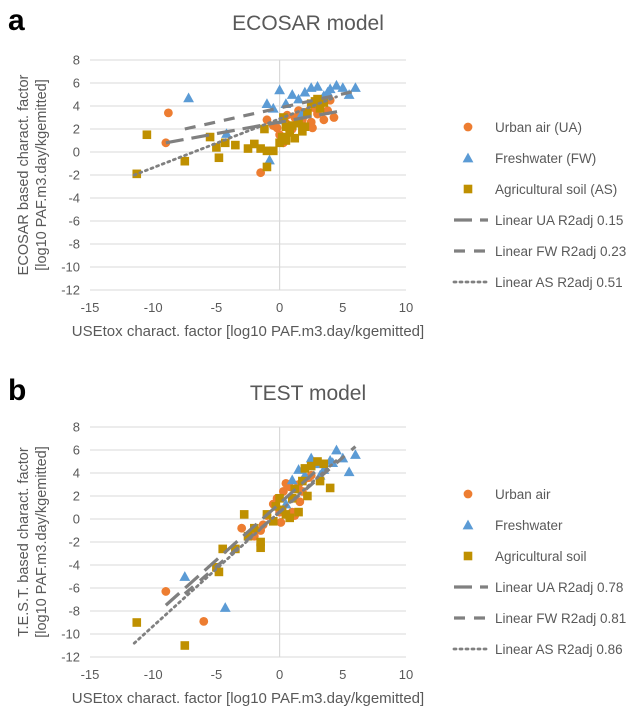  Describe the element at coordinates (541, 556) in the screenshot. I see `legend-label: Agricultural soil` at that location.